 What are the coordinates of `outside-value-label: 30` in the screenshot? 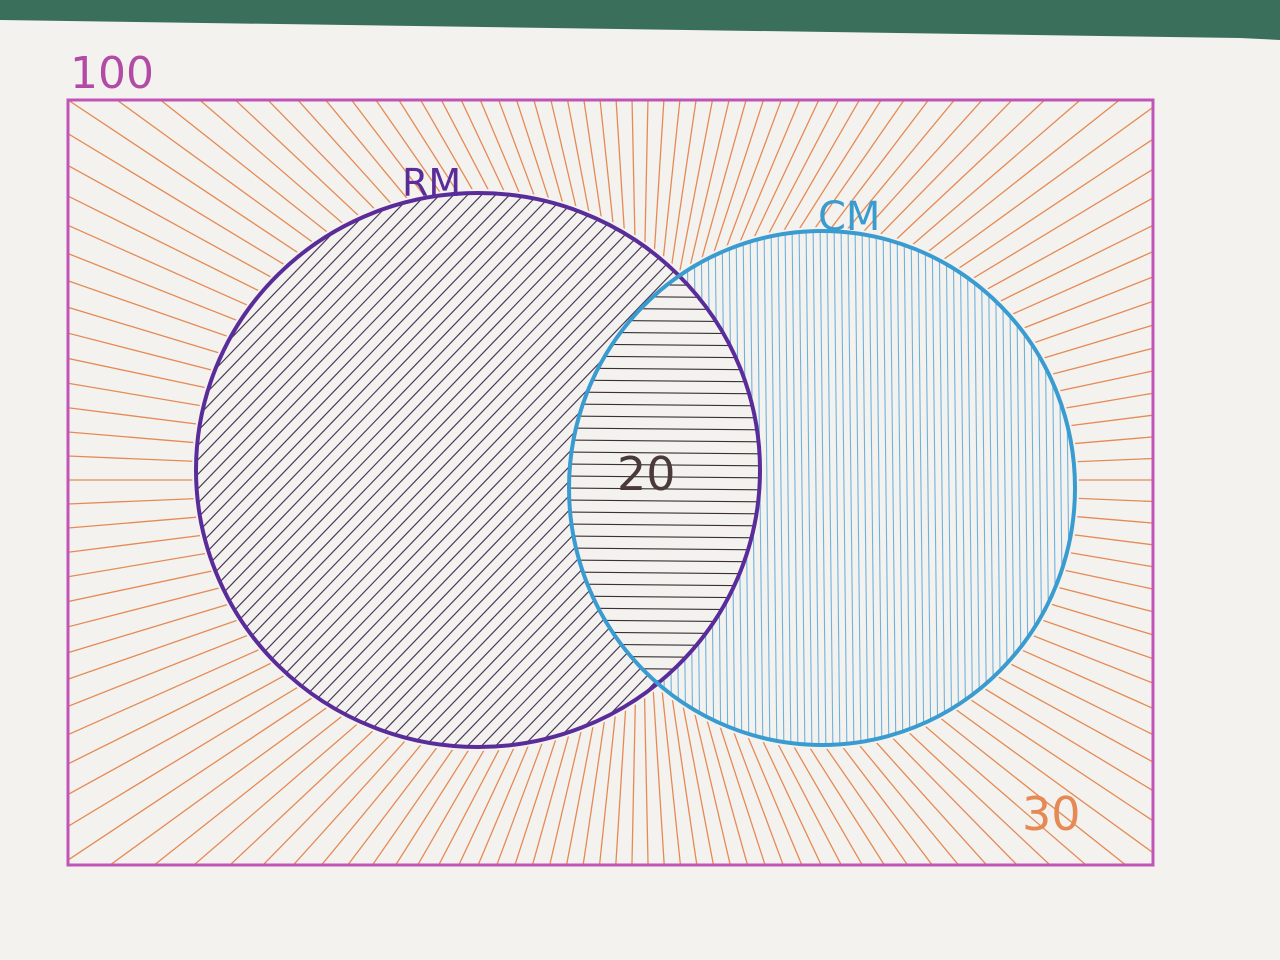 It's located at (1051, 814).